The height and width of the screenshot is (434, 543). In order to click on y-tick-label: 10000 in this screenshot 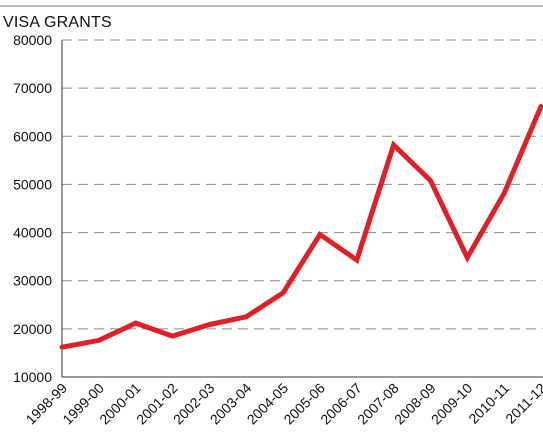, I will do `click(32, 377)`.